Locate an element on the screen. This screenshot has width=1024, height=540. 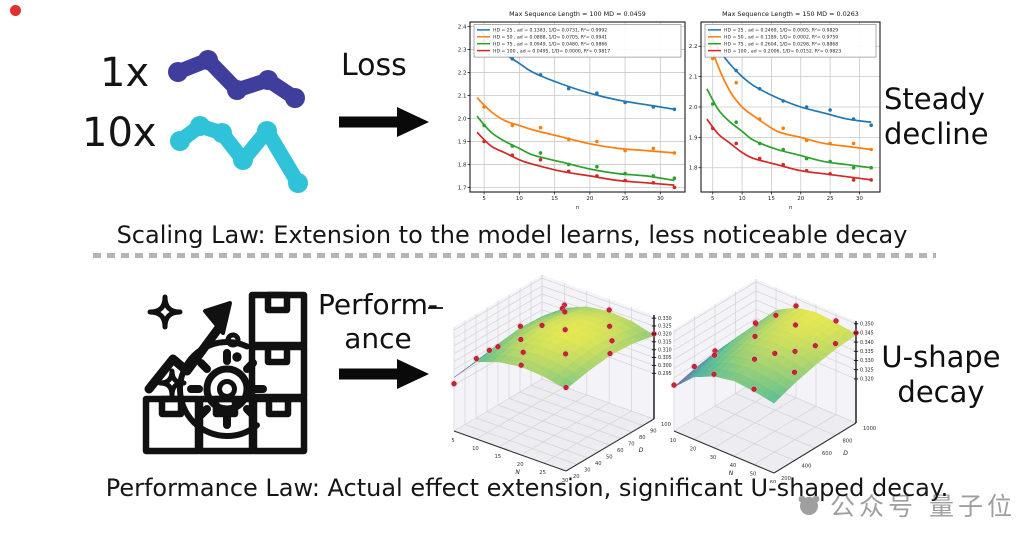
svg-text: 70 is located at coordinates (631, 445).